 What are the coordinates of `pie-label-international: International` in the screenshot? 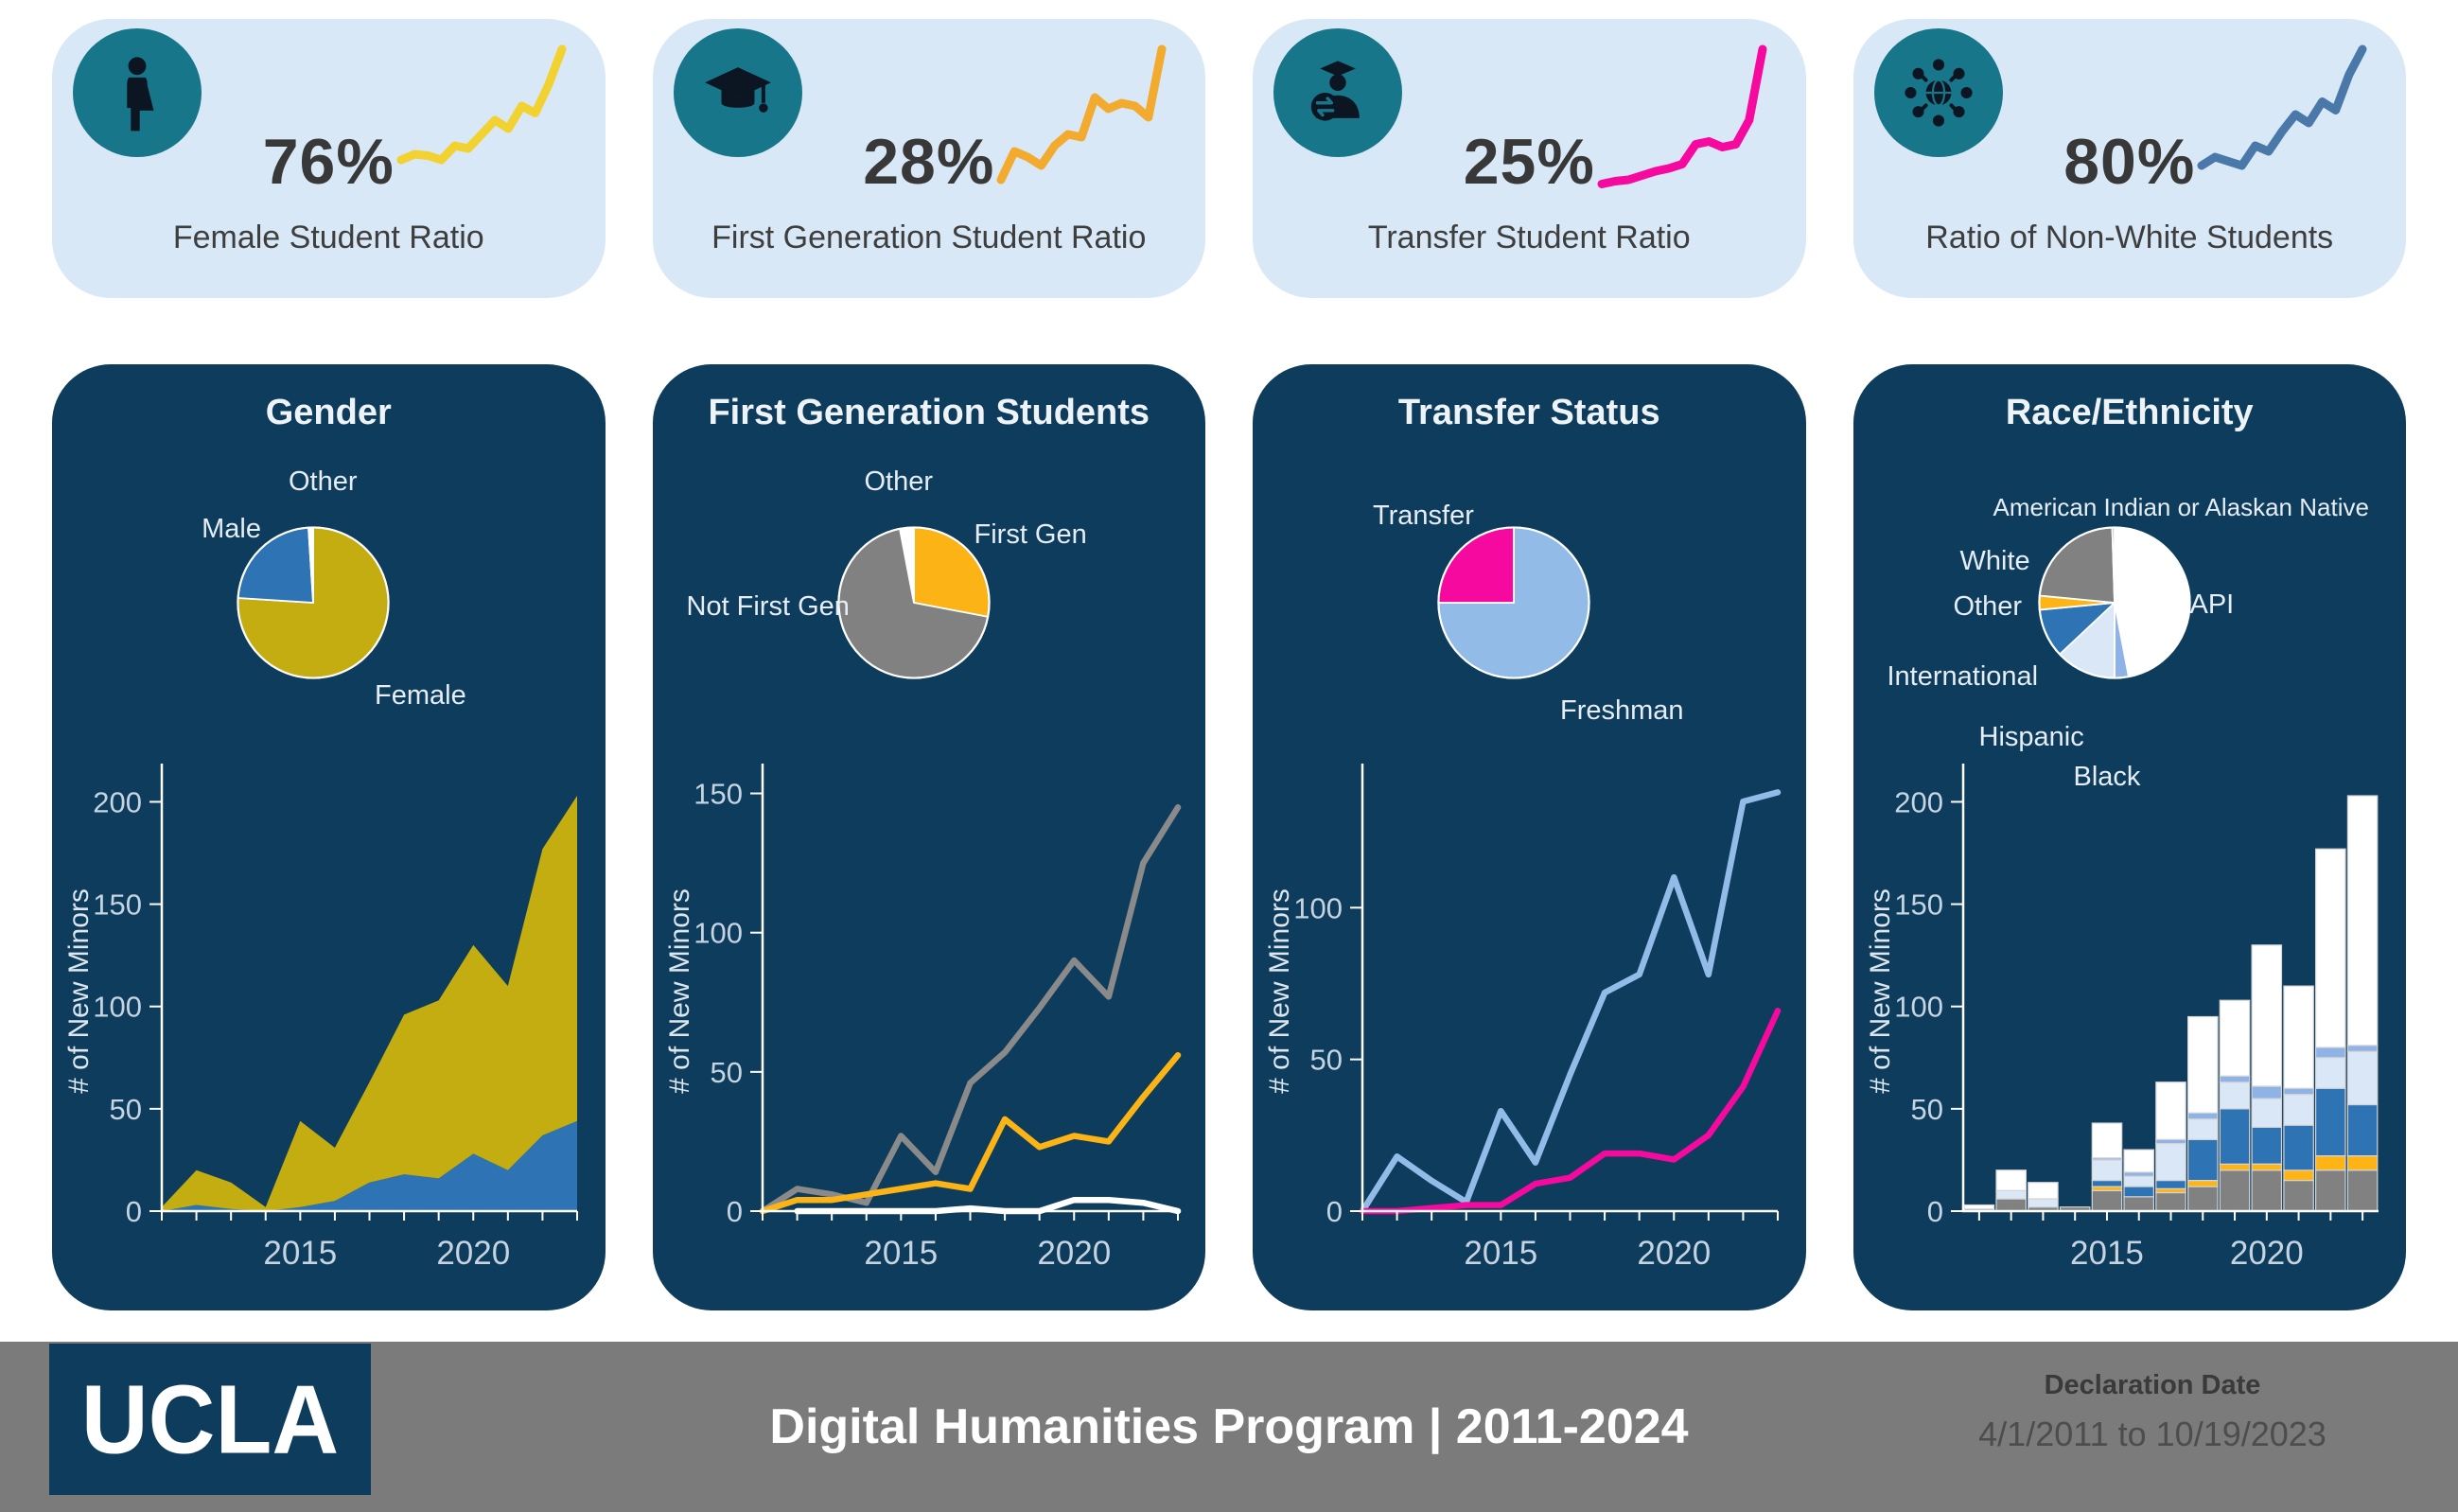 It's located at (1963, 676).